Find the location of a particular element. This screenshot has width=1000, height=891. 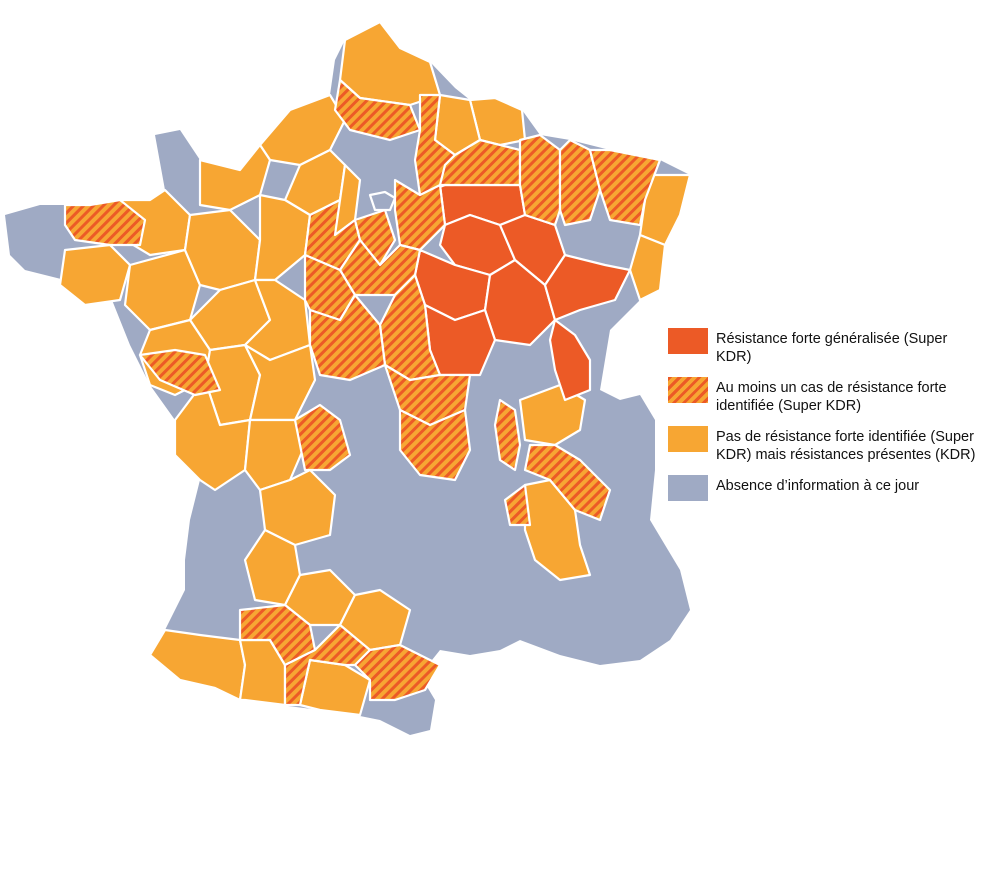

legend-swatch-present is located at coordinates (688, 439).